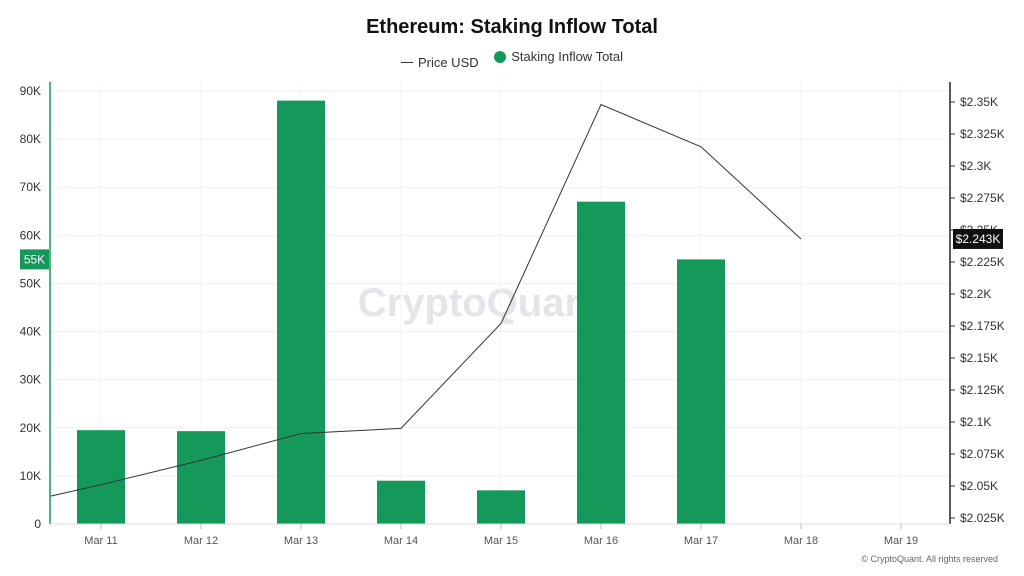 This screenshot has width=1024, height=576. I want to click on x-tick-label: Mar 13, so click(301, 541).